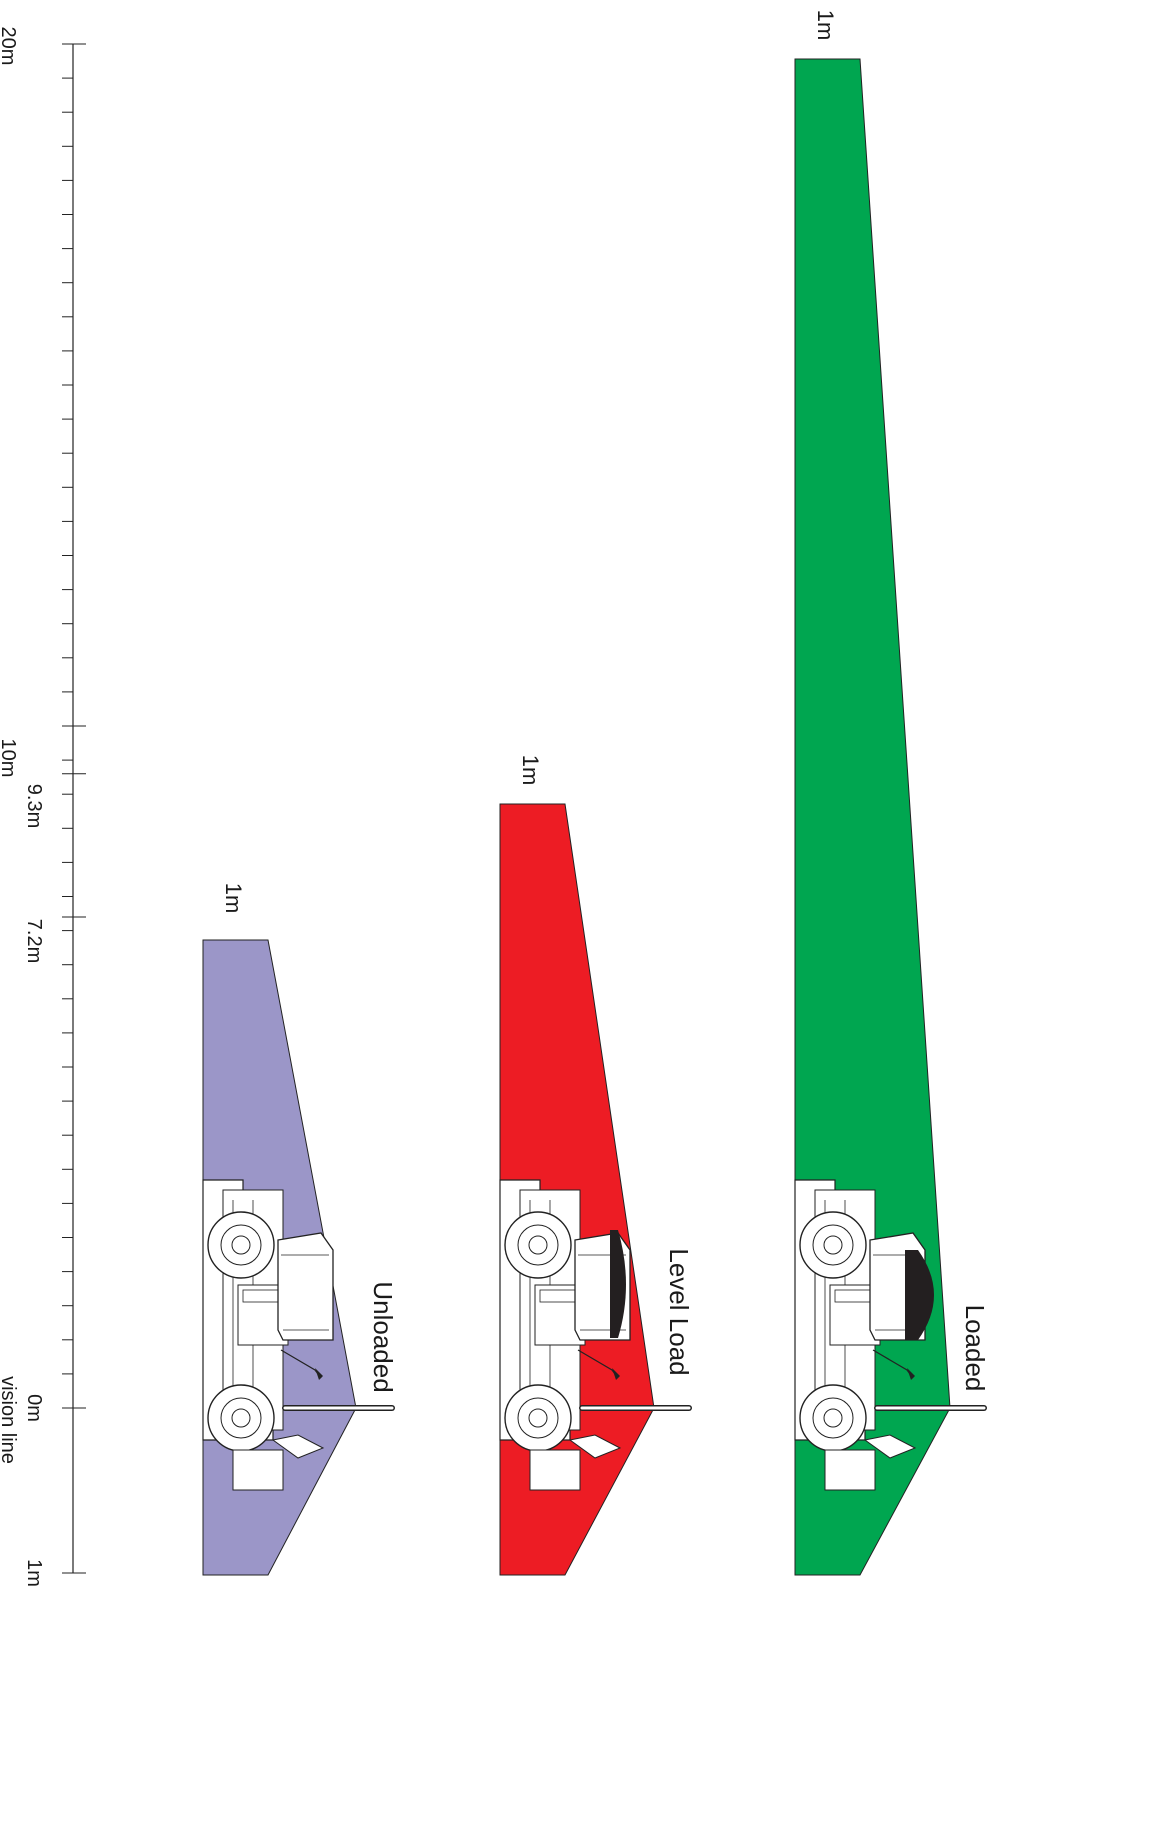 This screenshot has width=1159, height=1827. I want to click on level-load-label: Level Load, so click(679, 1311).